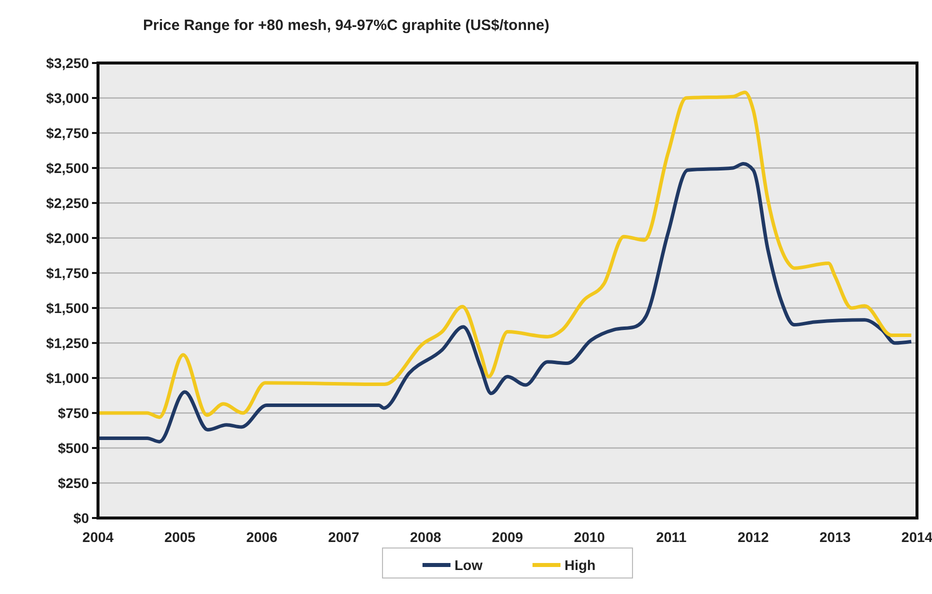 This screenshot has width=932, height=594. Describe the element at coordinates (346, 25) in the screenshot. I see `chart-title: Price Range for +80 mesh, 94-97%C graphite (US$/tonne)` at that location.